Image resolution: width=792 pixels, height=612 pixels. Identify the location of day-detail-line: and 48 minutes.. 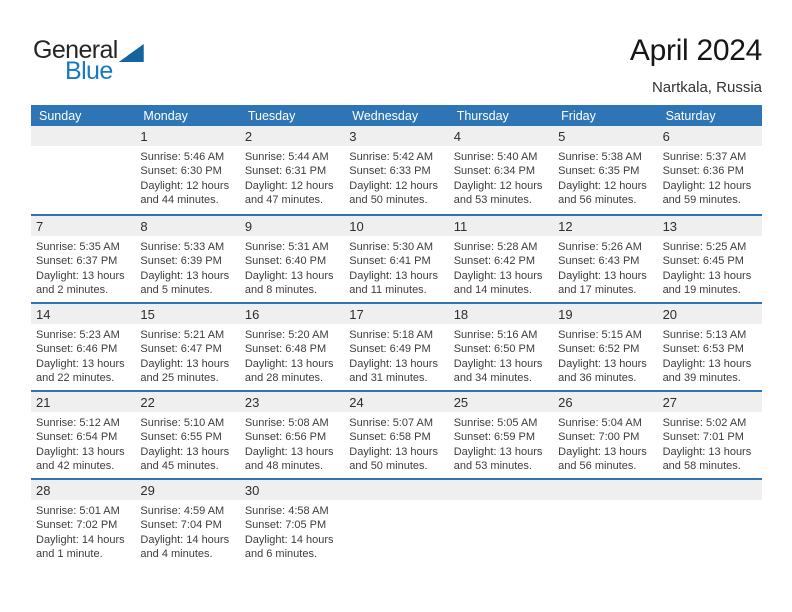
(284, 466).